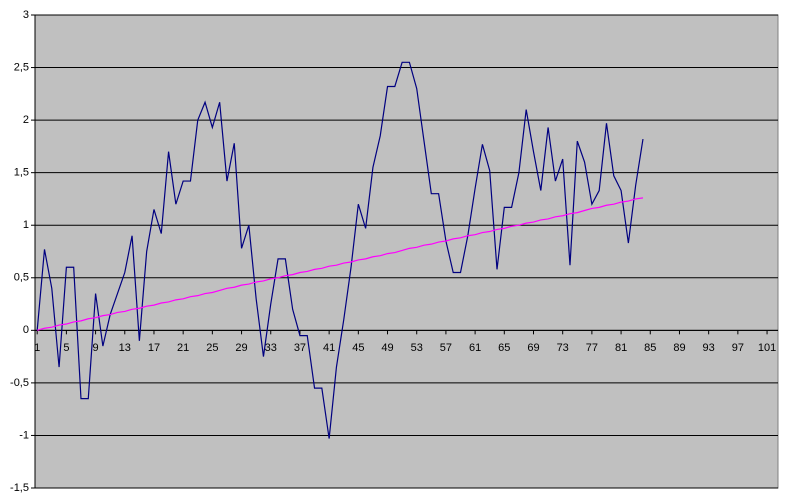 Image resolution: width=785 pixels, height=503 pixels. Describe the element at coordinates (96, 348) in the screenshot. I see `x-tick-label: 9` at that location.